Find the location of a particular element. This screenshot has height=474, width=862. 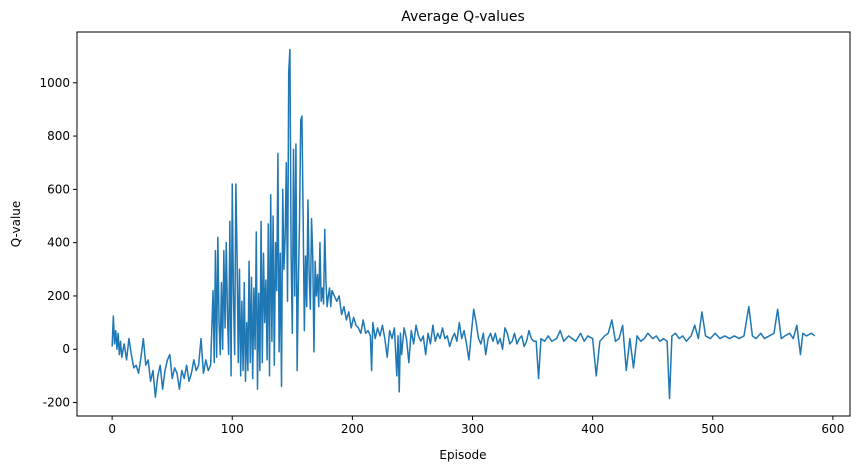

y-tick-label: -200 is located at coordinates (56, 403).